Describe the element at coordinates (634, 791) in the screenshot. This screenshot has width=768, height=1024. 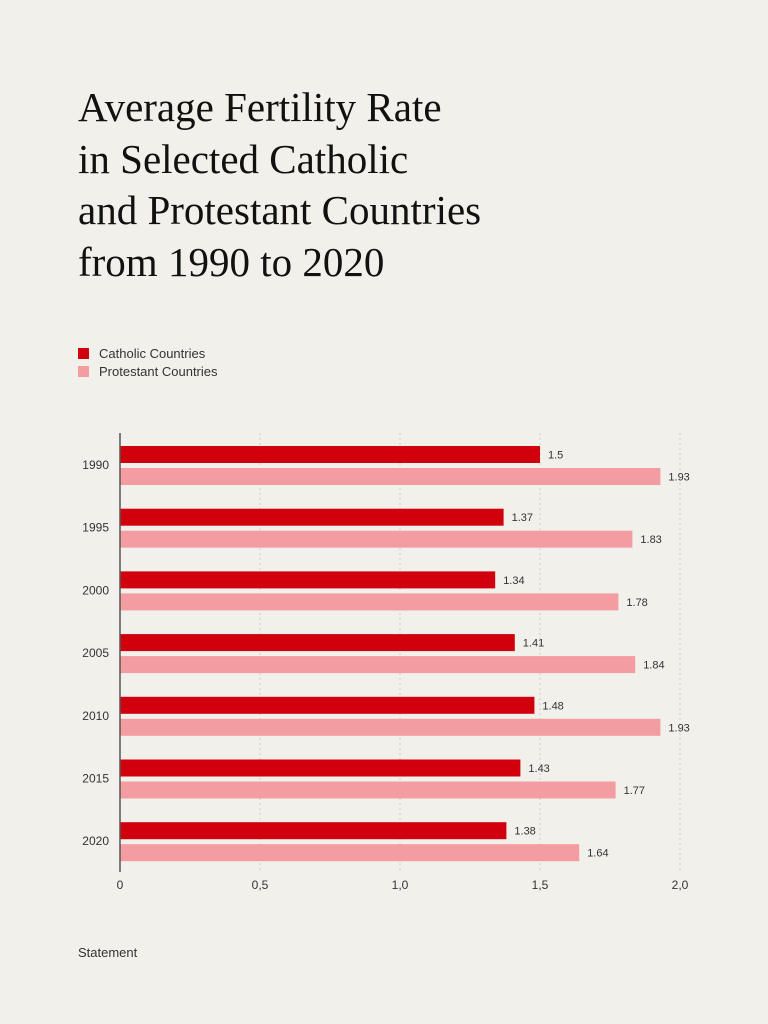
I see `value-label: 1.77` at that location.